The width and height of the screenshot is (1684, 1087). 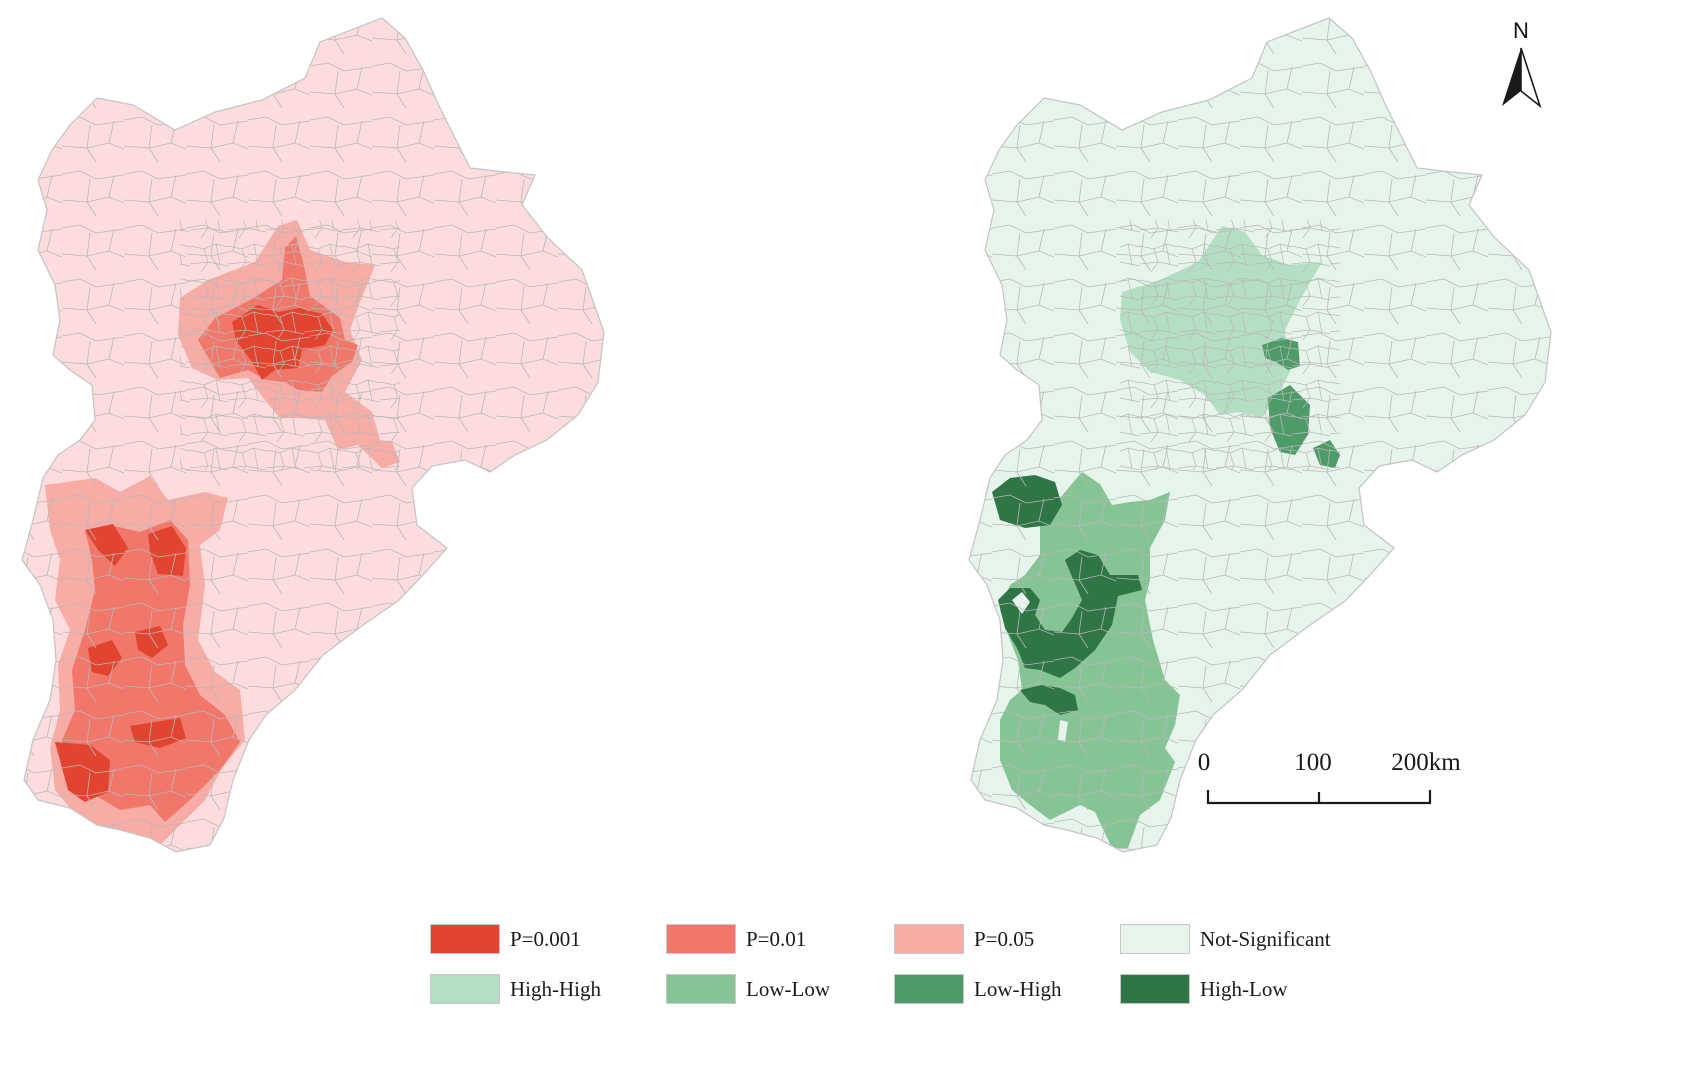 I want to click on scale-tick-label-0: 0, so click(x=1204, y=762).